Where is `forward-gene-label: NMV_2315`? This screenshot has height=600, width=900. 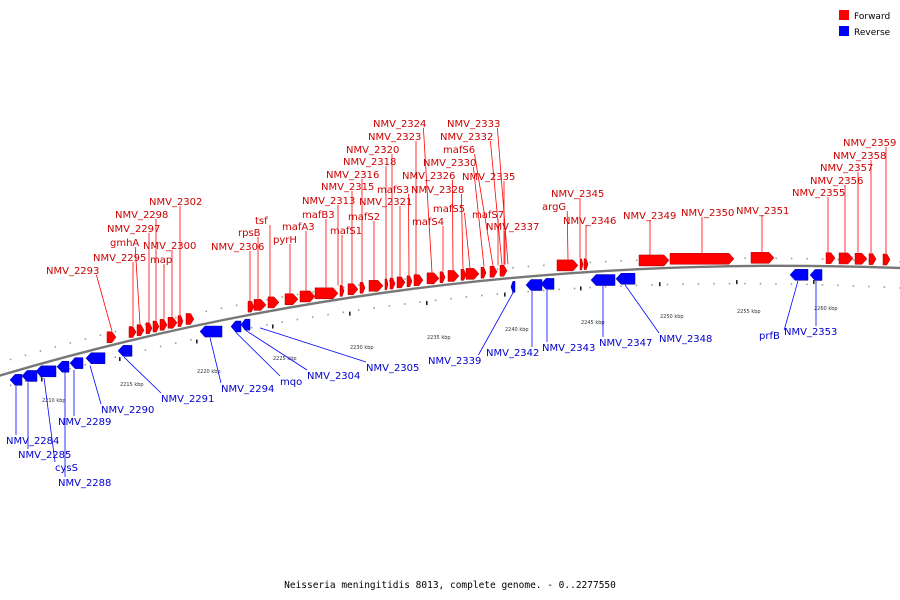
forward-gene-label: NMV_2315 is located at coordinates (347, 187).